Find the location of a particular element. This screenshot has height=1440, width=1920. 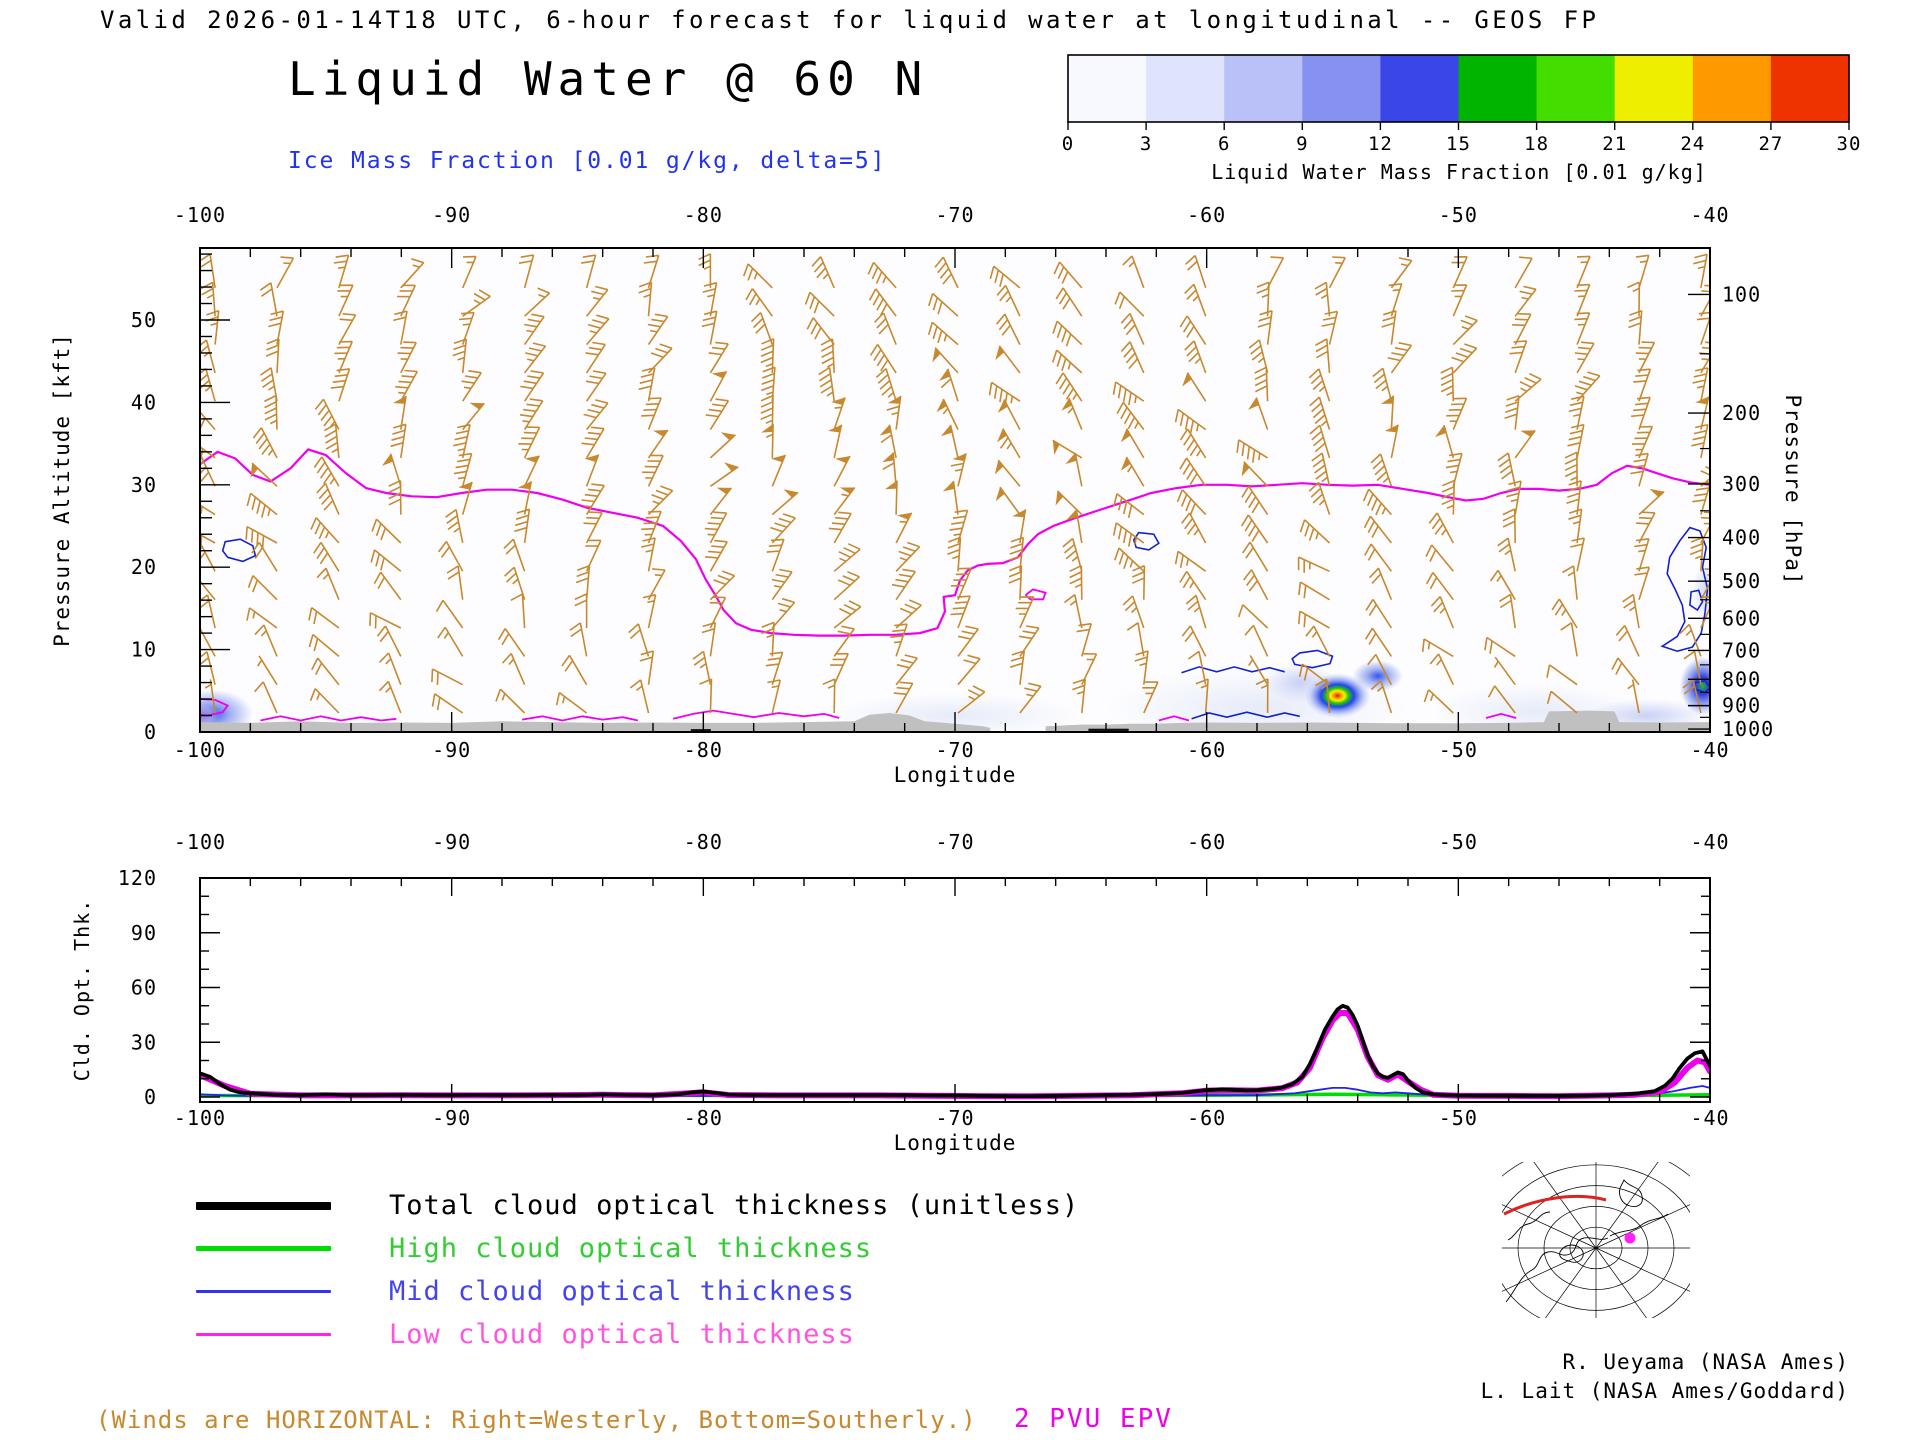

kft-tick-label: 40 is located at coordinates (144, 402).